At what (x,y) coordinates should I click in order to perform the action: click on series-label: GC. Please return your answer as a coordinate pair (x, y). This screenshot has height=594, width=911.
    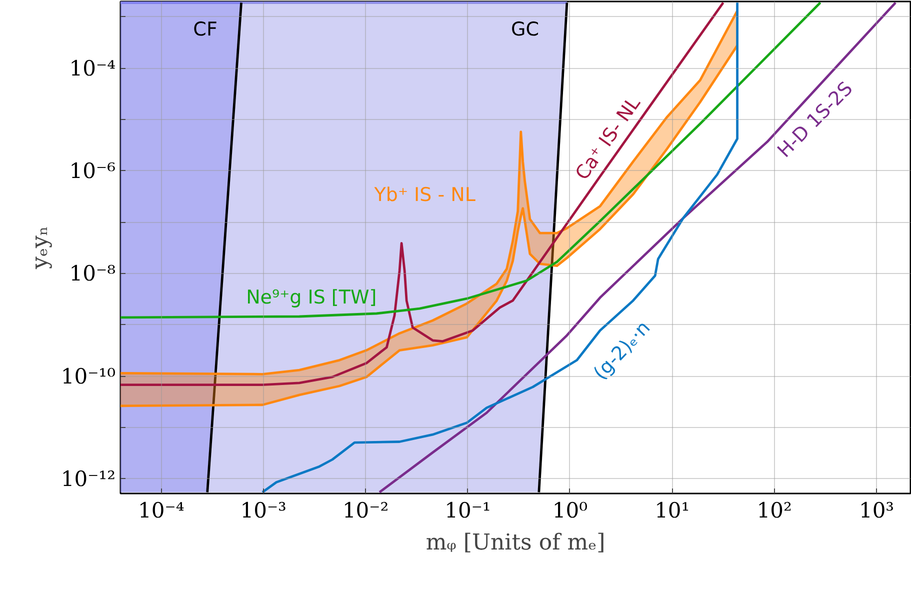
    Looking at the image, I should click on (524, 29).